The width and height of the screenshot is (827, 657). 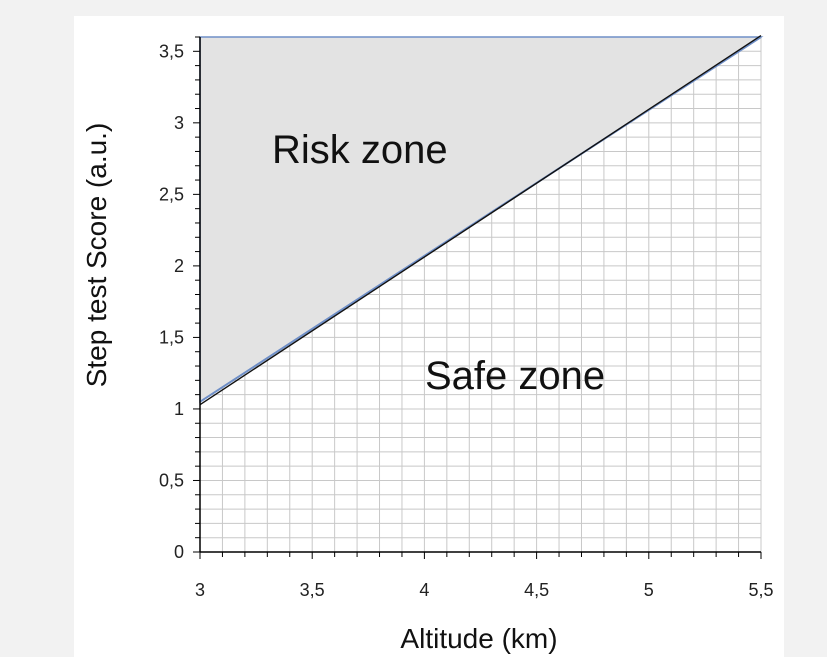 I want to click on x-axis-title: Altitude (km), so click(x=478, y=638).